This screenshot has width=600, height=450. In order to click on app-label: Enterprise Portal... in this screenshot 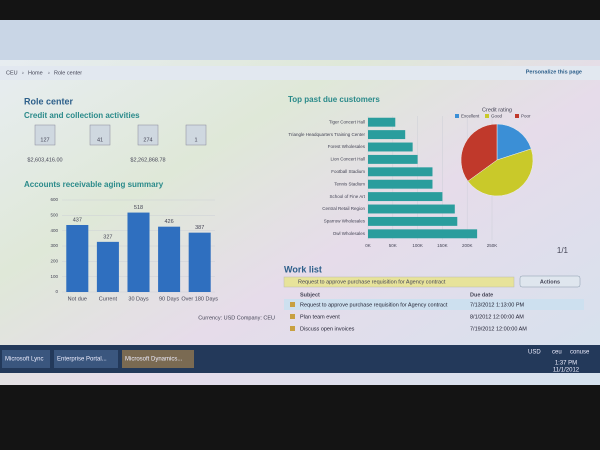, I will do `click(82, 360)`.